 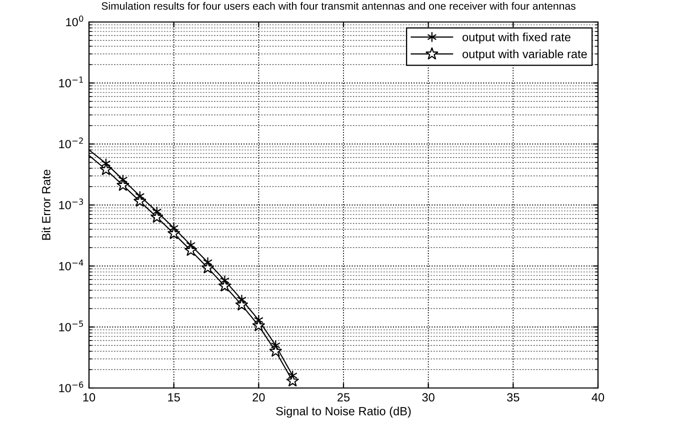 I want to click on legend-label: output with fixed rate, so click(x=516, y=38).